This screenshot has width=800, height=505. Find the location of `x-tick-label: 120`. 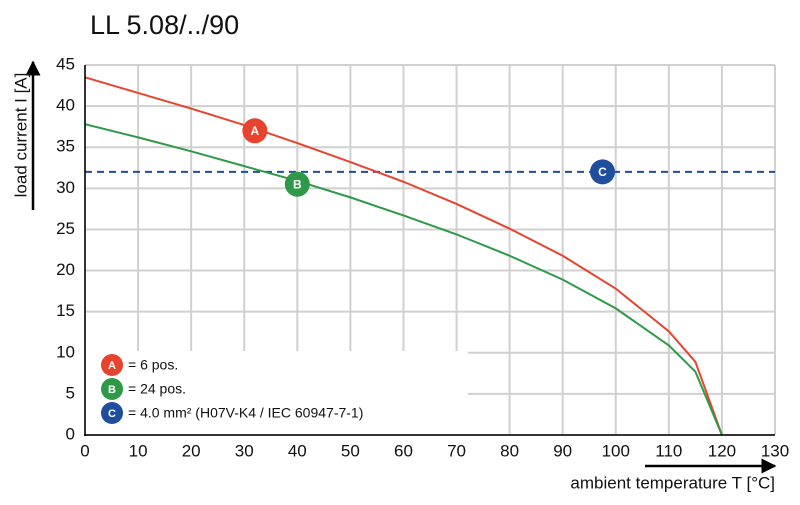

x-tick-label: 120 is located at coordinates (722, 450).